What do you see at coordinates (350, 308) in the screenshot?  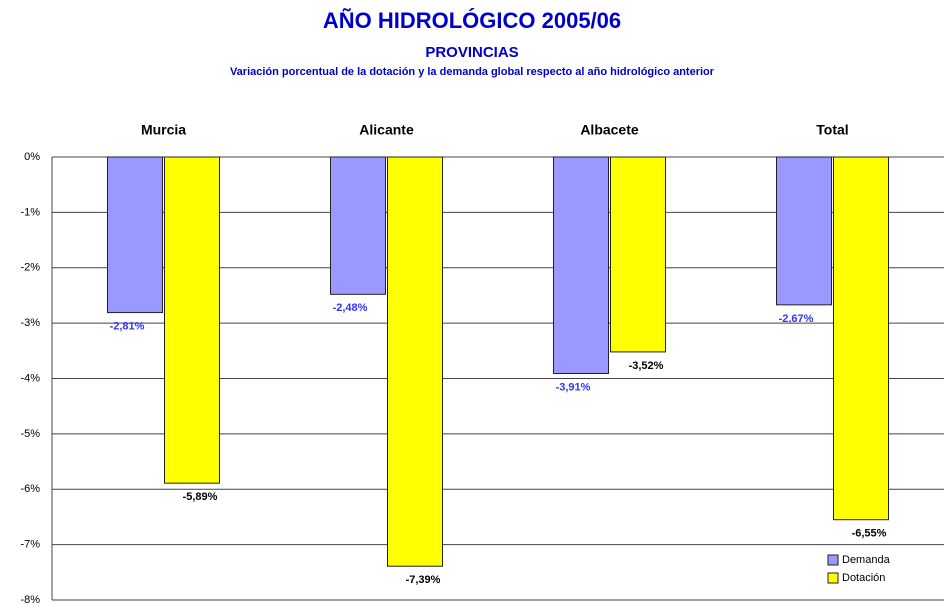 I see `data-label: -2,48%` at bounding box center [350, 308].